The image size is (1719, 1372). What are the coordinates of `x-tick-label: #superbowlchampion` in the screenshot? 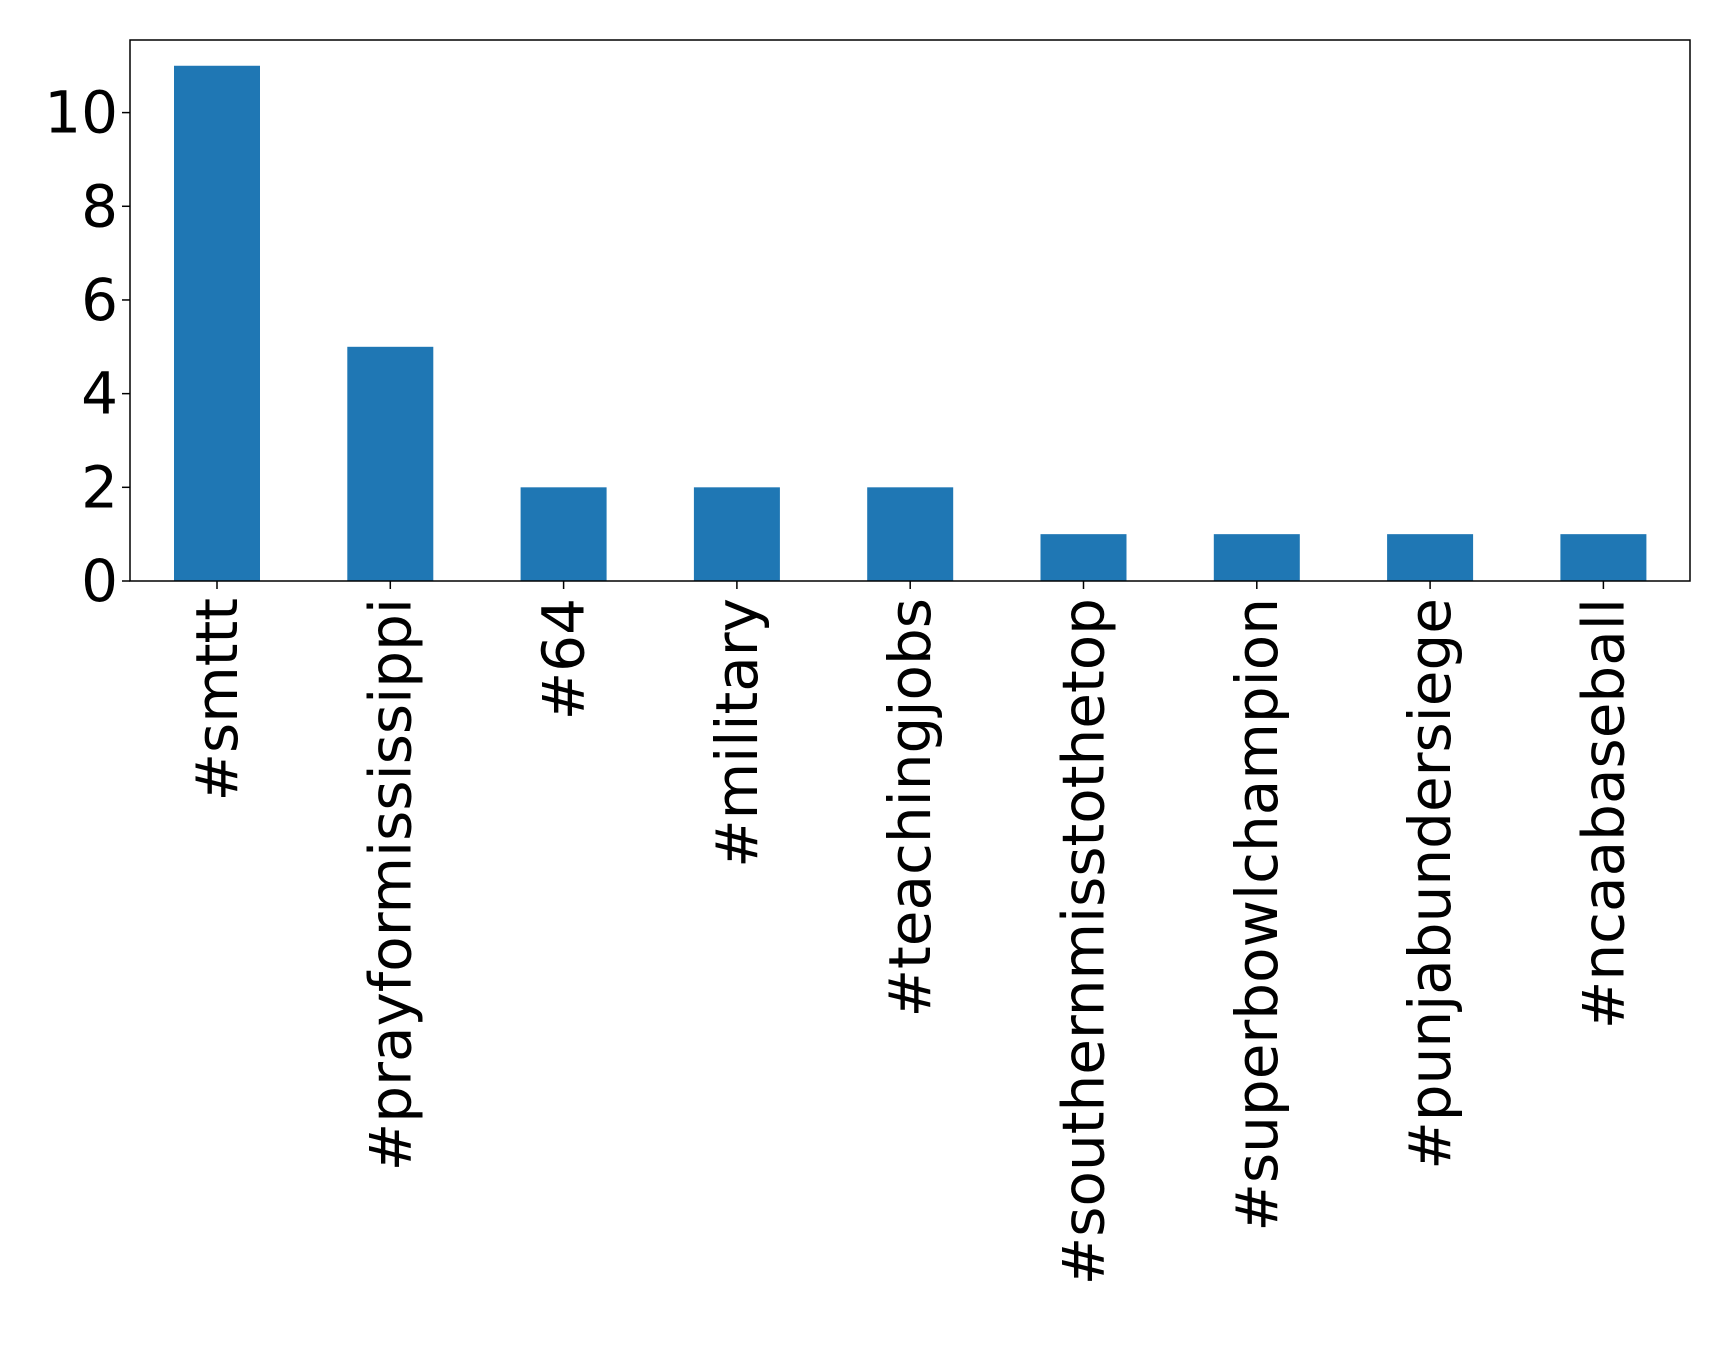 It's located at (1257, 915).